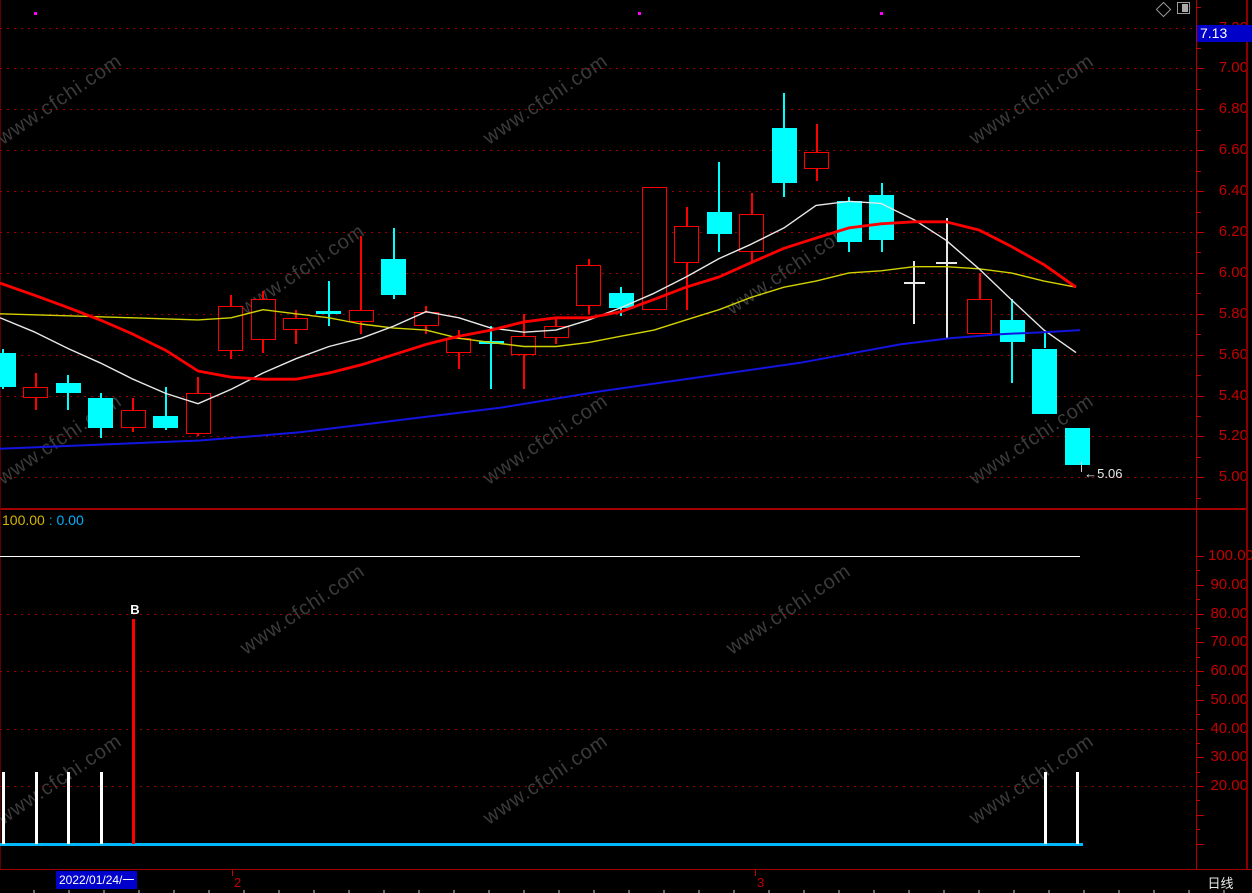  Describe the element at coordinates (458, 13) in the screenshot. I see `decoration-dots` at that location.